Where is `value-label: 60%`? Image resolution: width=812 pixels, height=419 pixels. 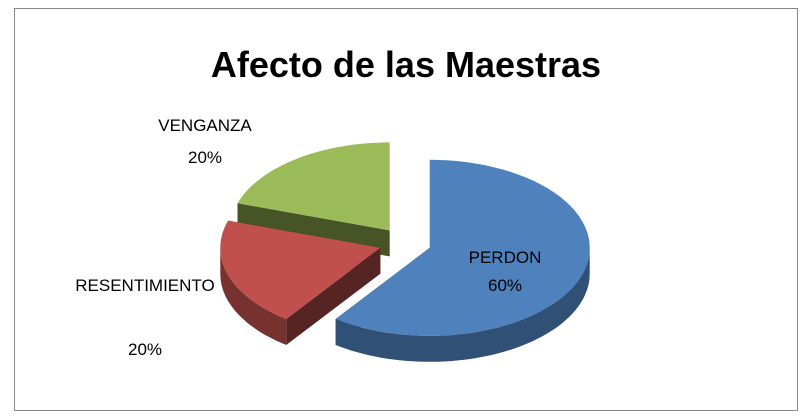
value-label: 60% is located at coordinates (505, 285).